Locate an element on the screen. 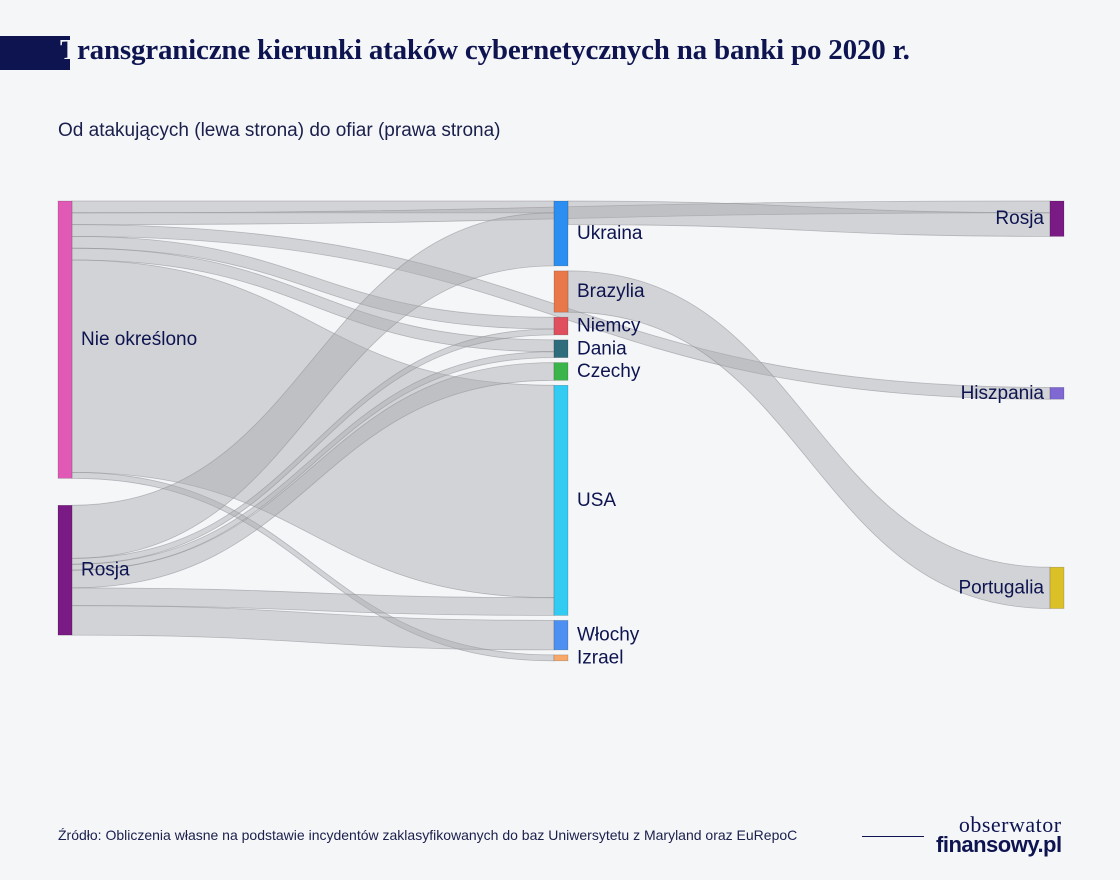 This screenshot has width=1120, height=880. sankey-node-brazylia is located at coordinates (561, 291).